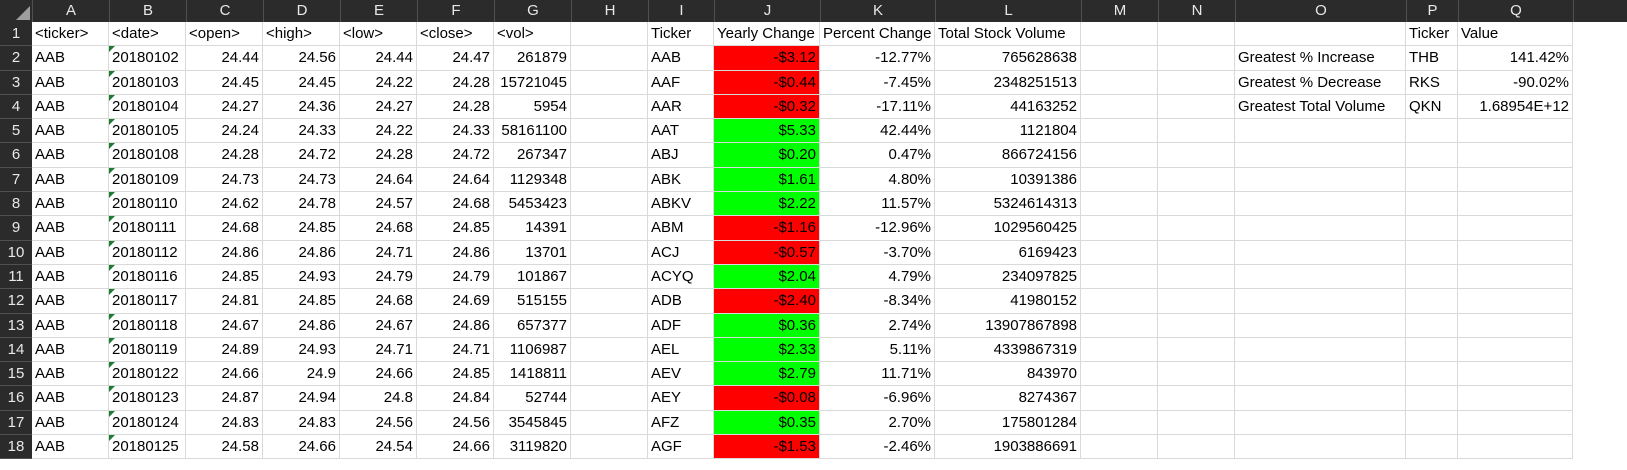 Image resolution: width=1627 pixels, height=470 pixels. I want to click on cell-a11: AAB, so click(70, 277).